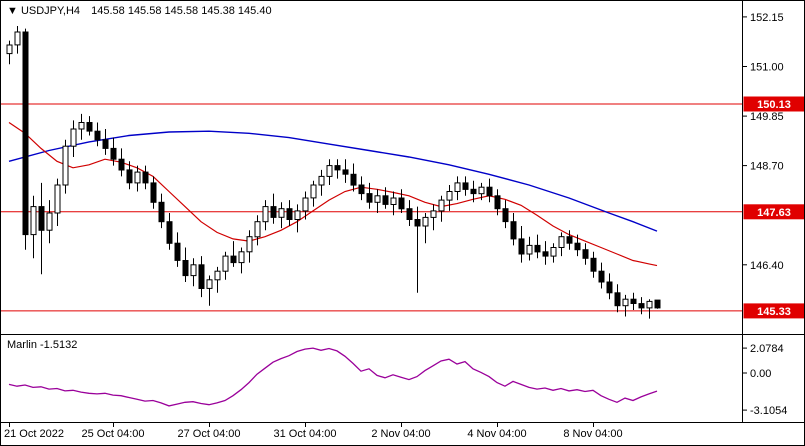 The image size is (805, 446). I want to click on indicator-tick-label: 2.0784, so click(767, 349).